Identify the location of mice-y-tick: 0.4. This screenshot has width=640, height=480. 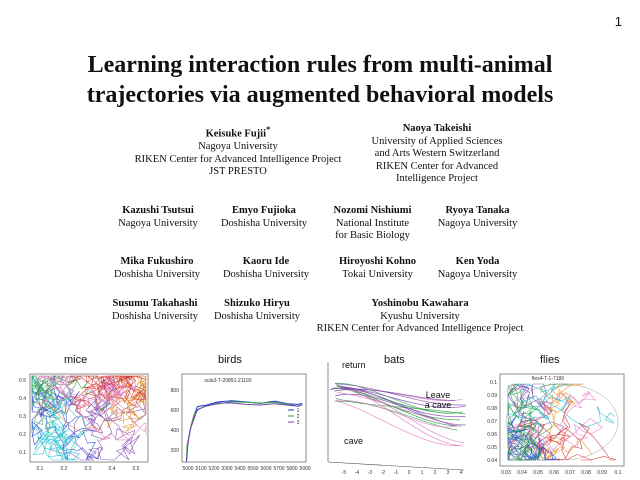
(22, 399).